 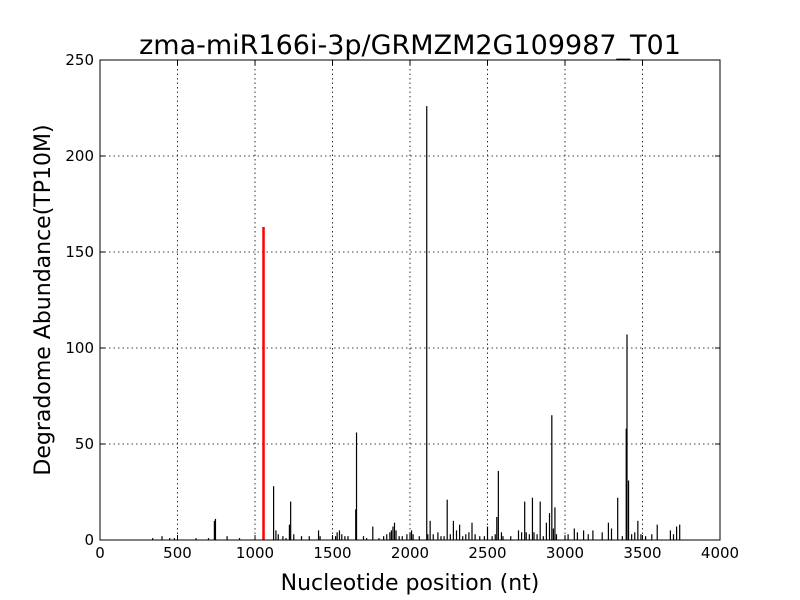 I want to click on x-tick-label: 3500, so click(x=642, y=553).